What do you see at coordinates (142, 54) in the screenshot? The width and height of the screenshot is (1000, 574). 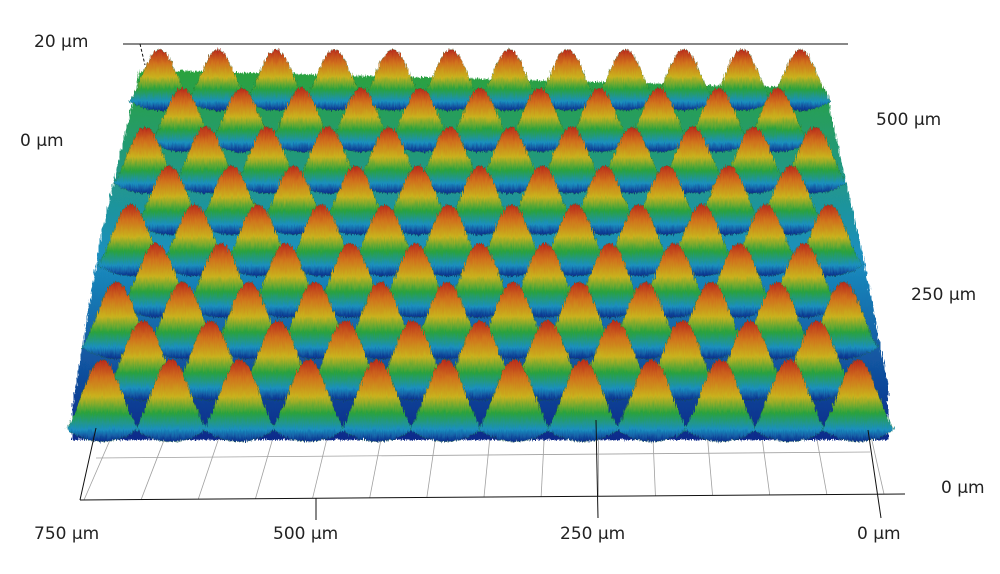 I see `z-axis-line` at bounding box center [142, 54].